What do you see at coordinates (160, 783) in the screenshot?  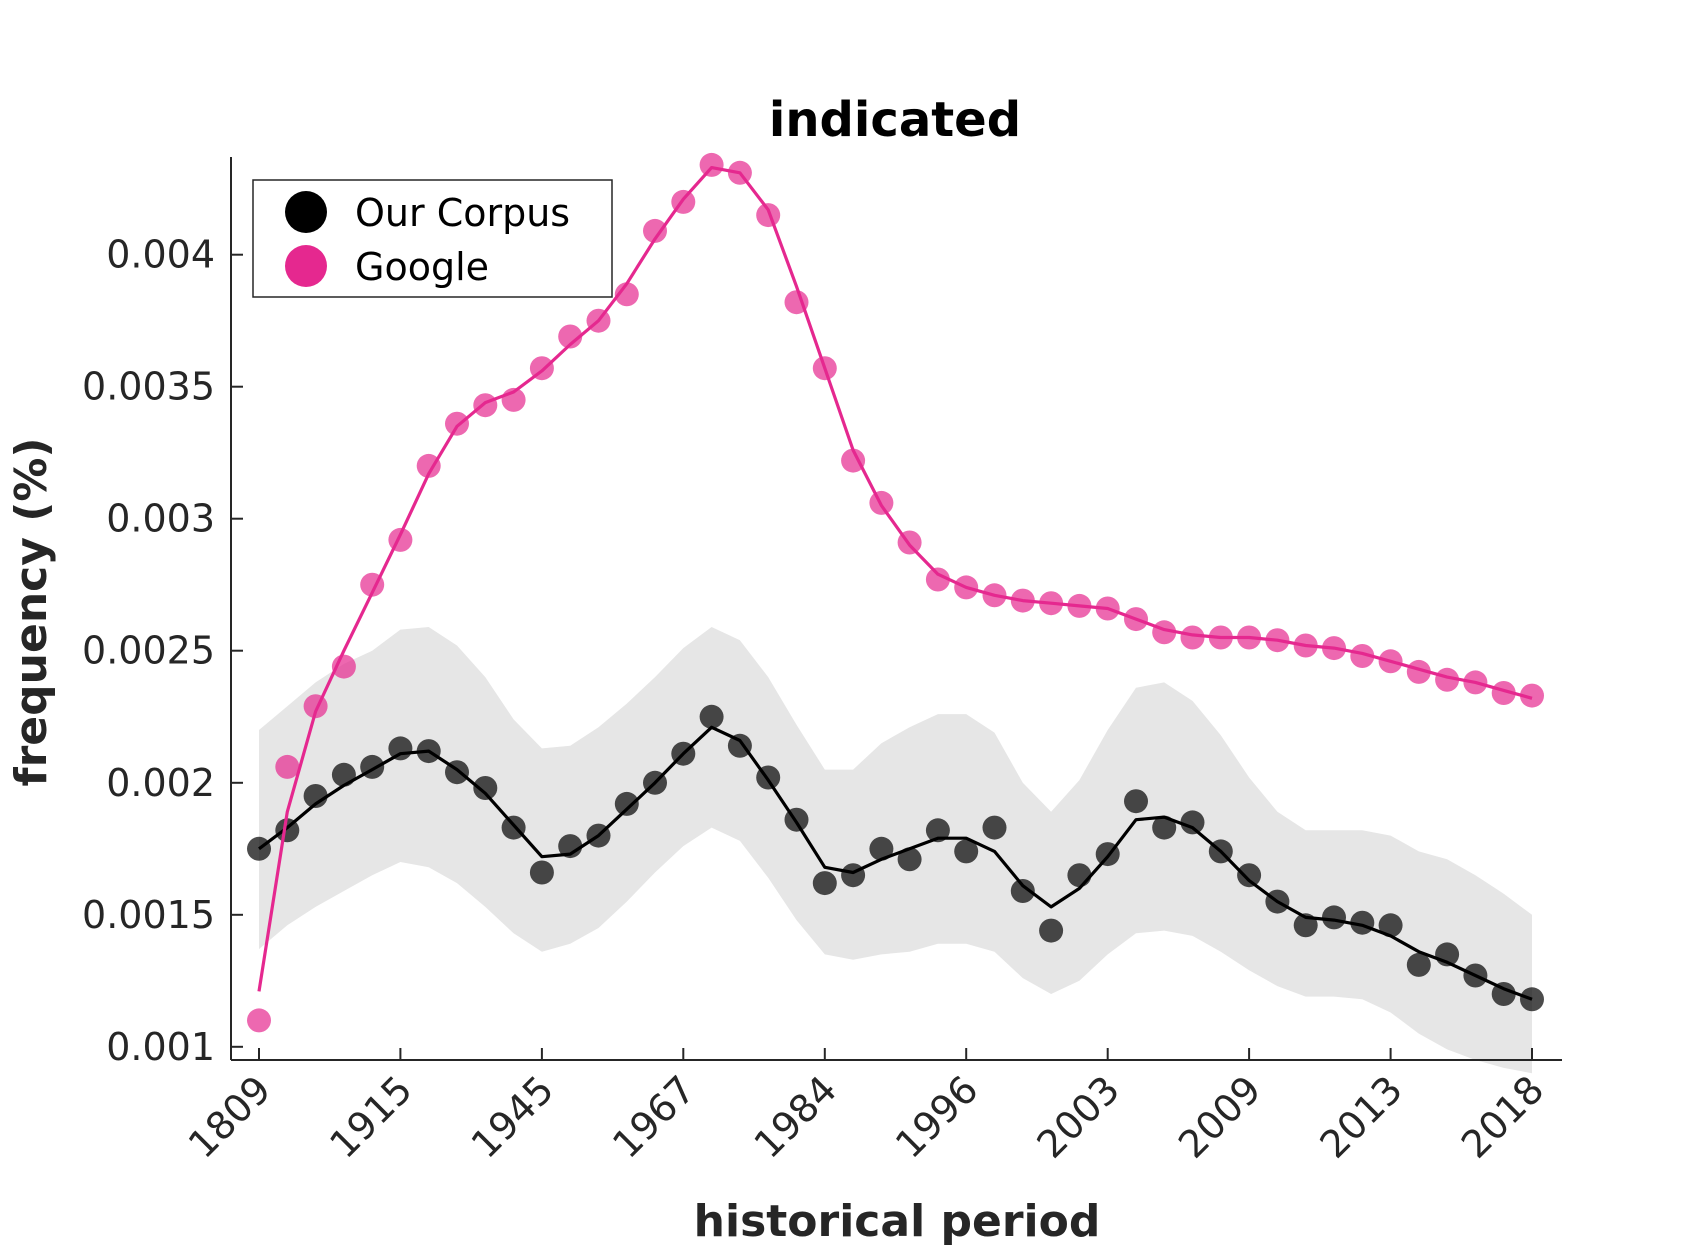 I see `y-tick-label: 0.002` at bounding box center [160, 783].